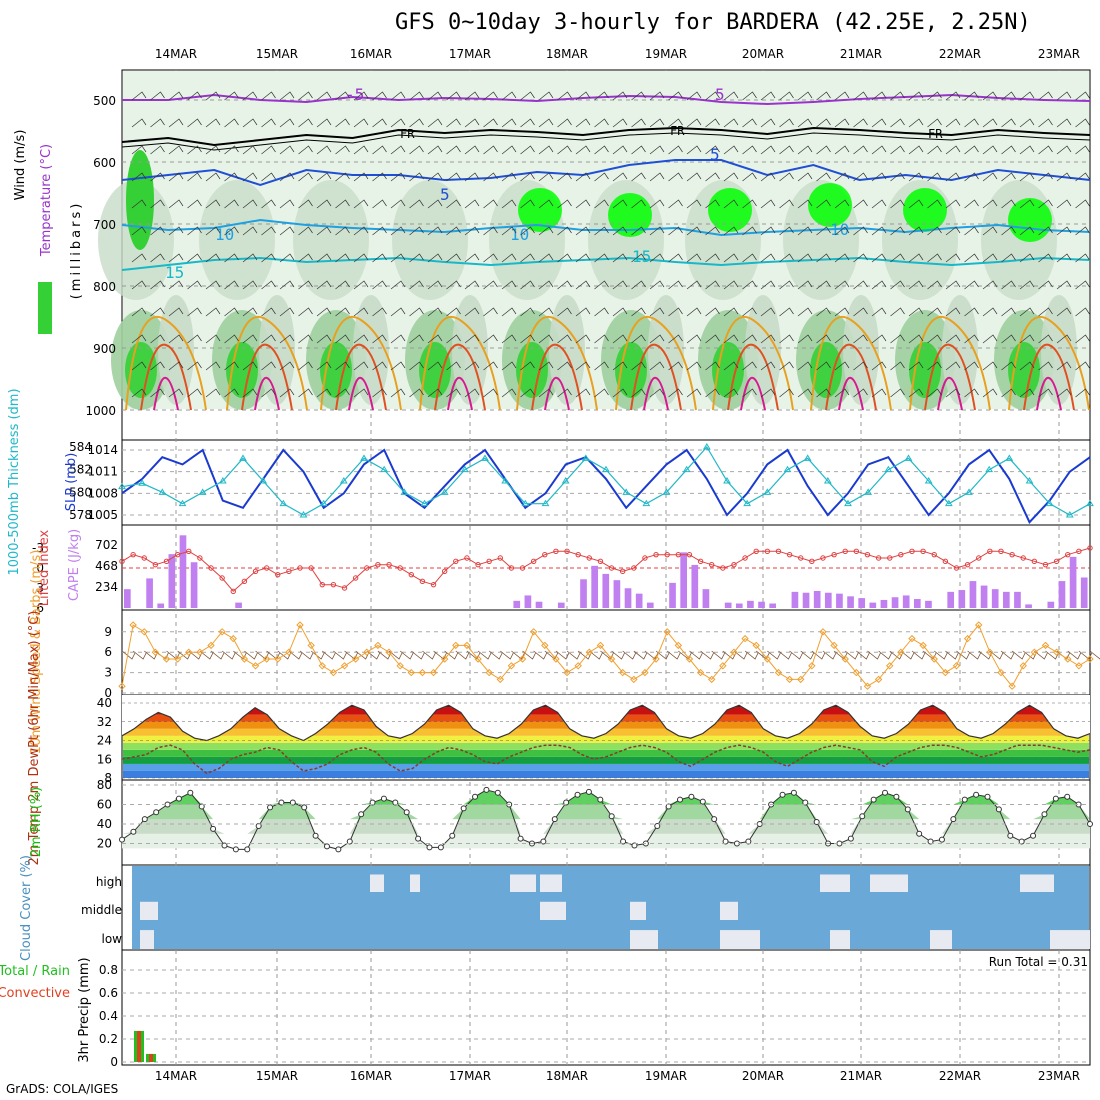 Image resolution: width=1100 pixels, height=1100 pixels. I want to click on bottom-date-label: 18MAR, so click(567, 1076).